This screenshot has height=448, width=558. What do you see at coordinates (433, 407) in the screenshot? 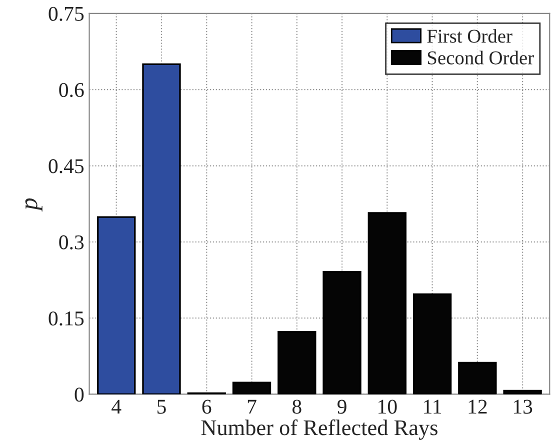
I see `x-tick-label: 11` at bounding box center [433, 407].